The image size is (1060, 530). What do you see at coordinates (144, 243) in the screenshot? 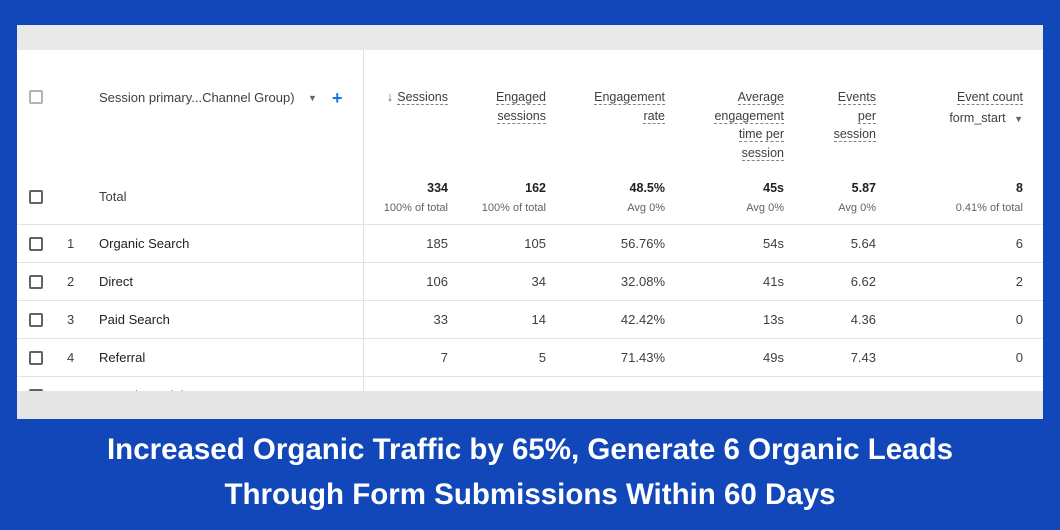
I see `channel-name: Organic Search` at bounding box center [144, 243].